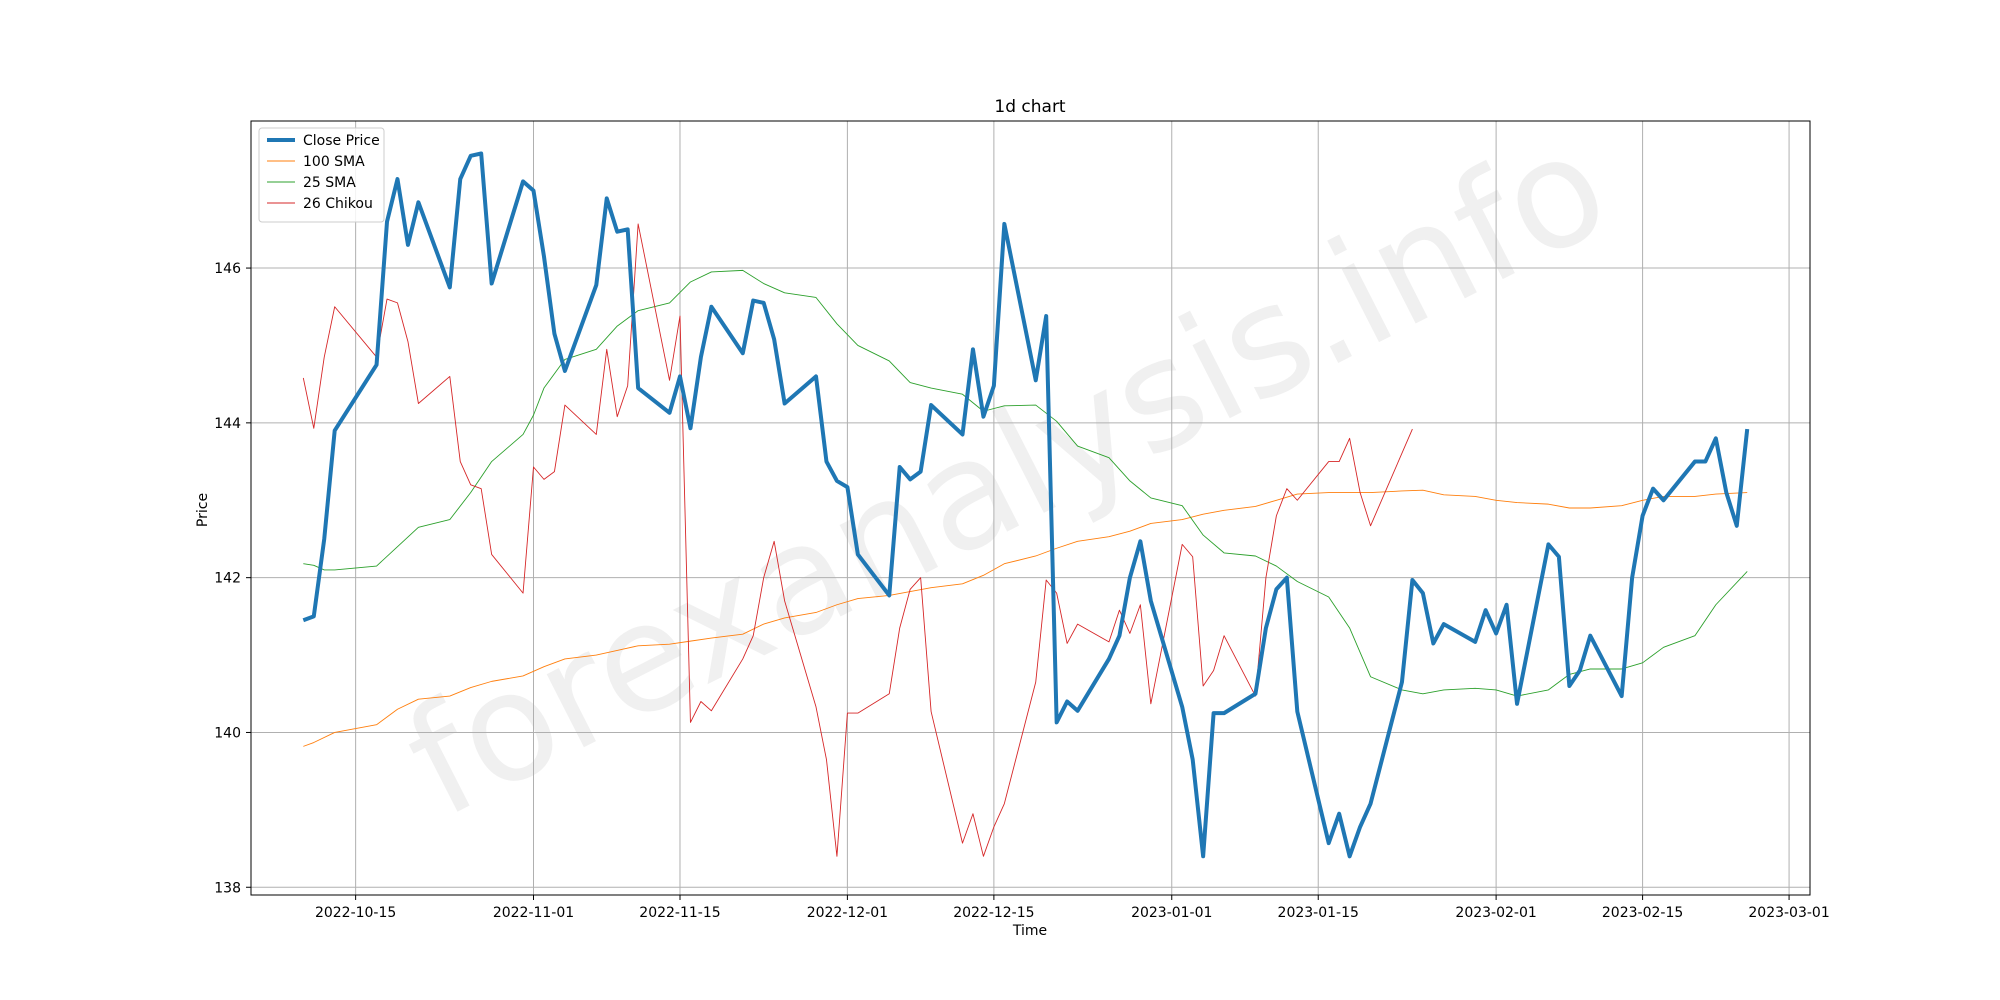  I want to click on y-tick-label: 146, so click(227, 269).